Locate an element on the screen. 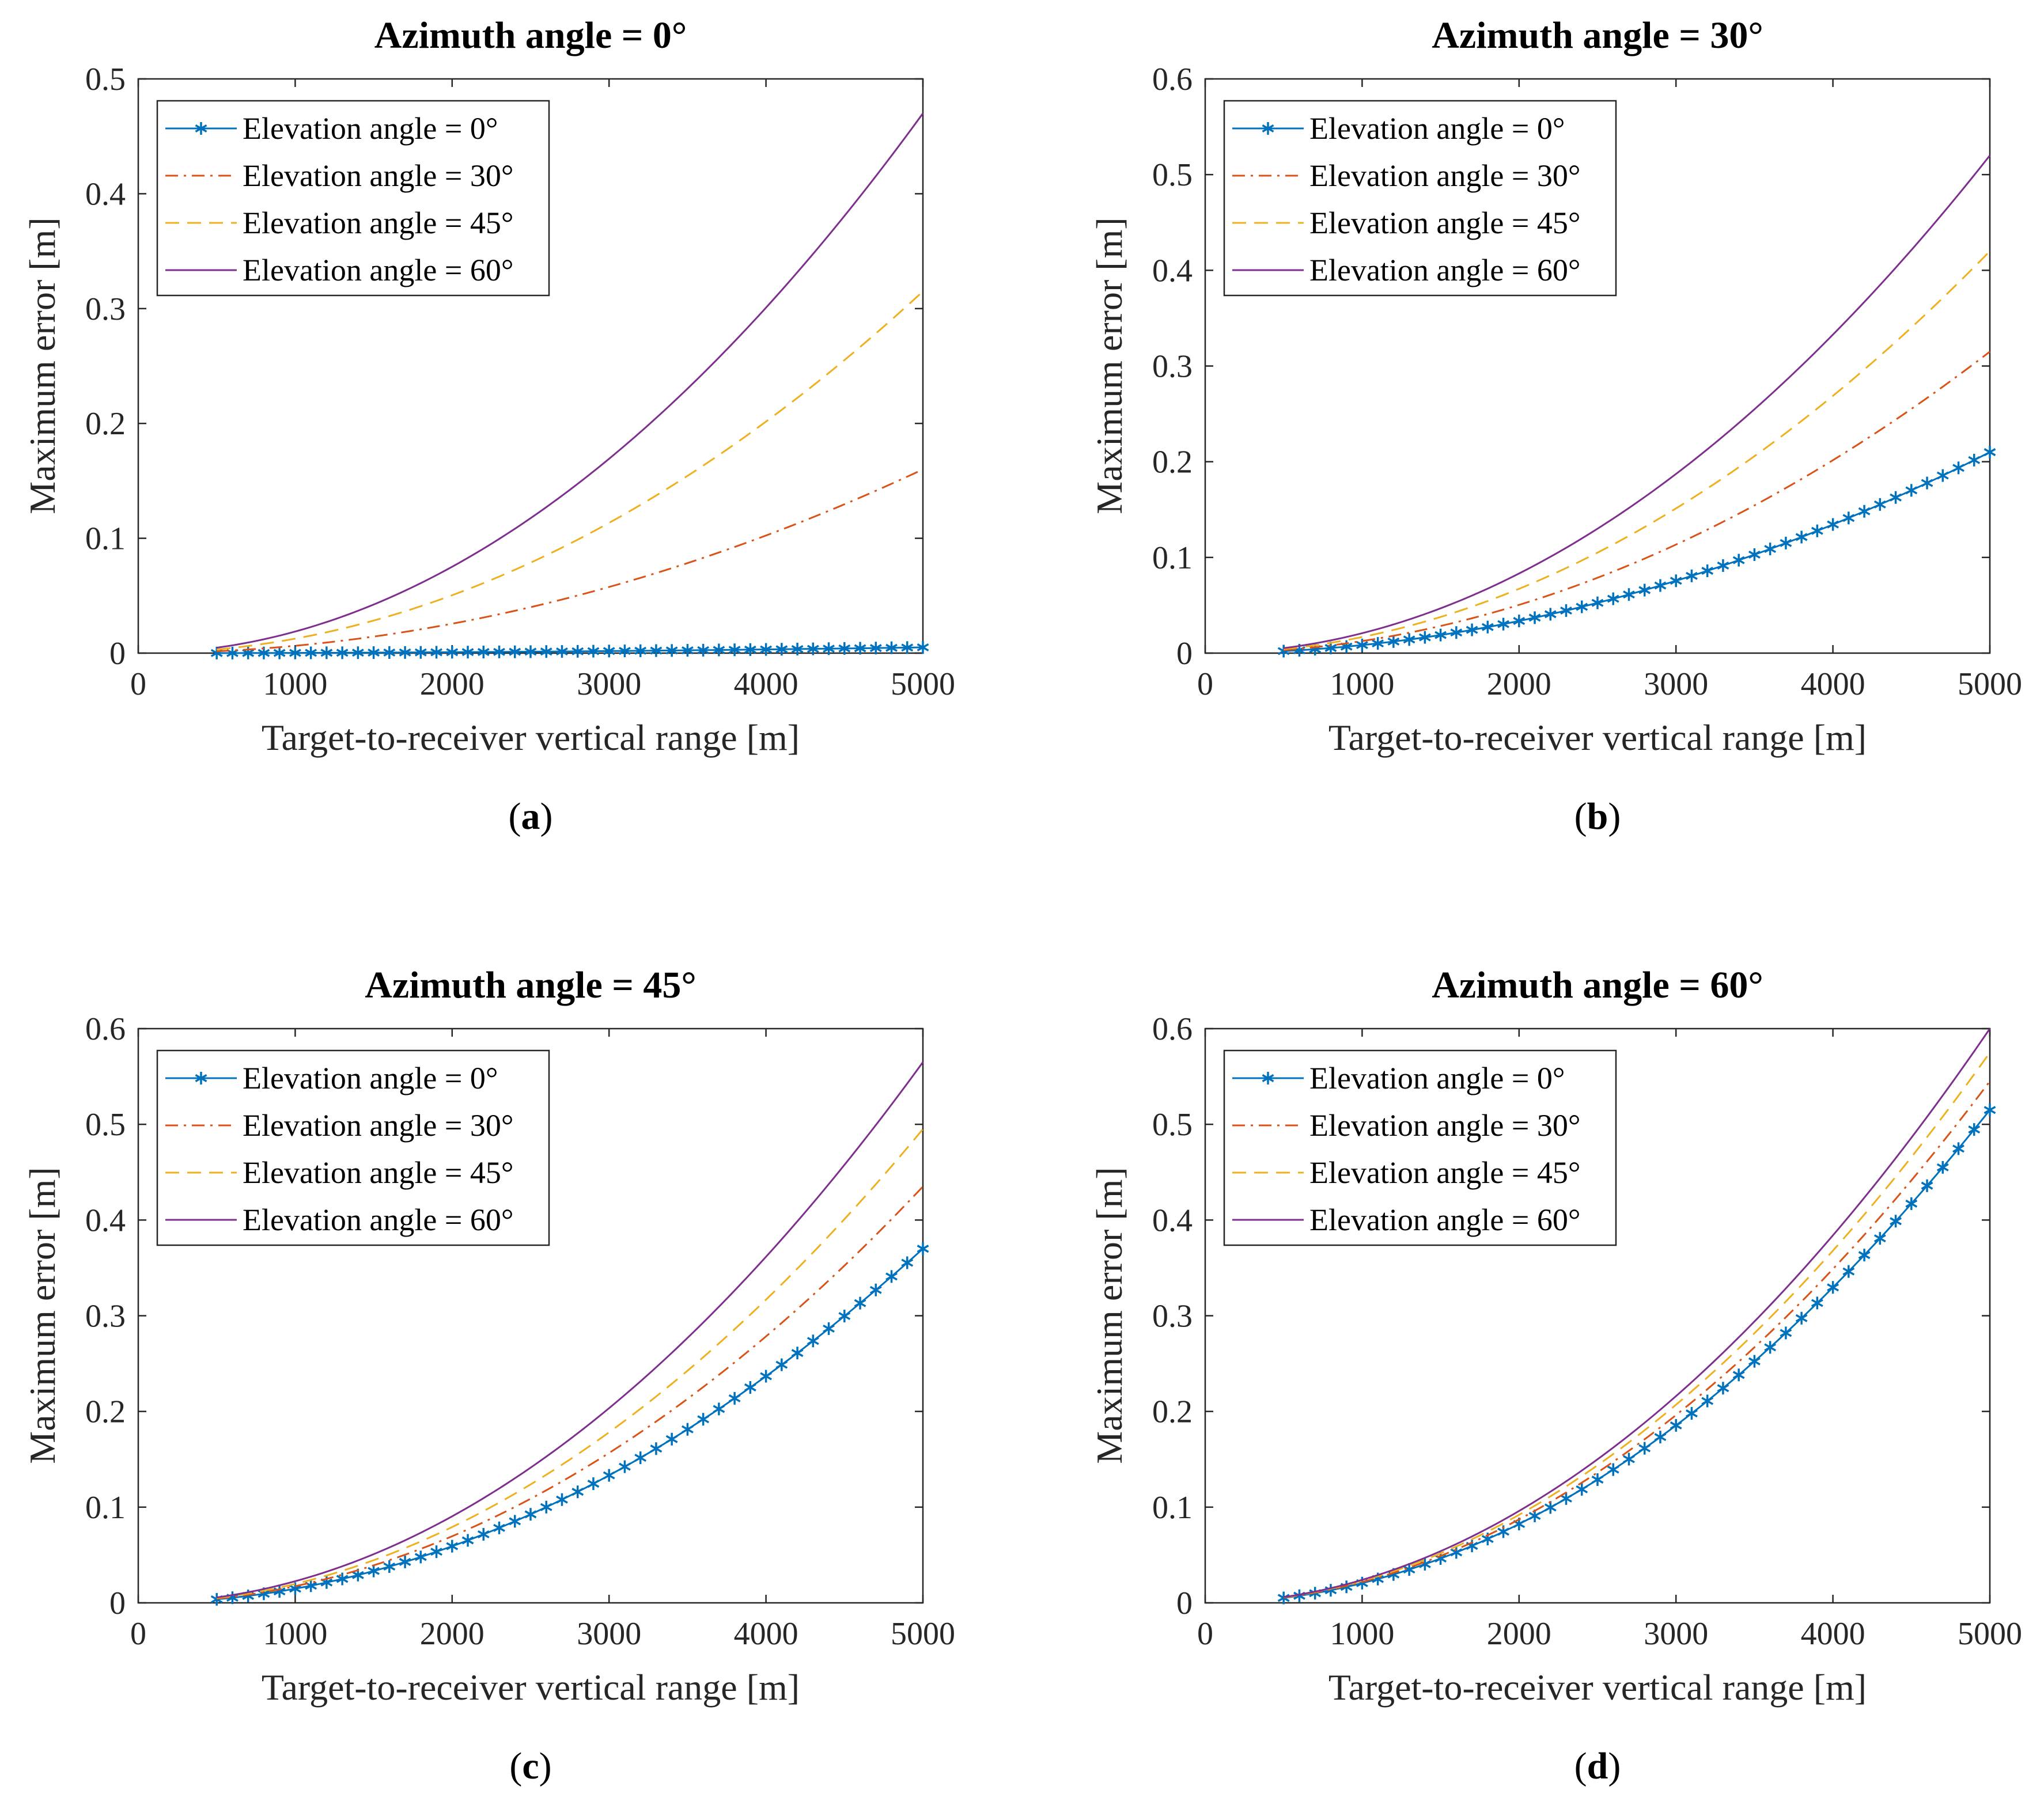  x-tick-label: 3000 is located at coordinates (609, 684).